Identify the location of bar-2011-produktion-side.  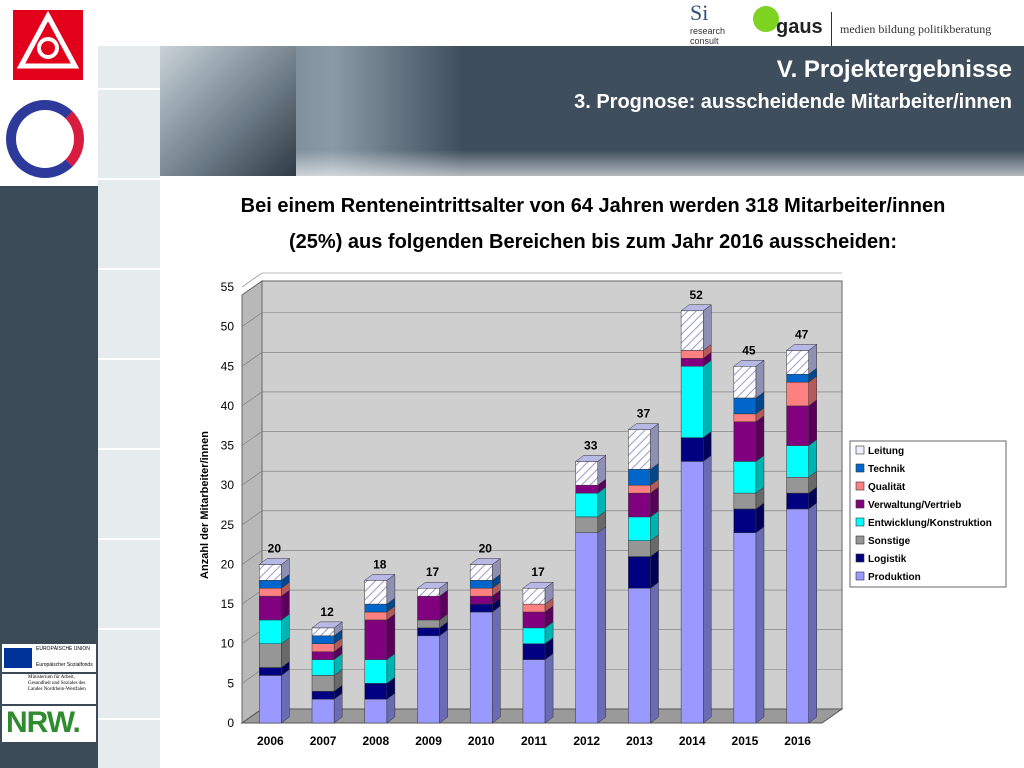
(549, 688).